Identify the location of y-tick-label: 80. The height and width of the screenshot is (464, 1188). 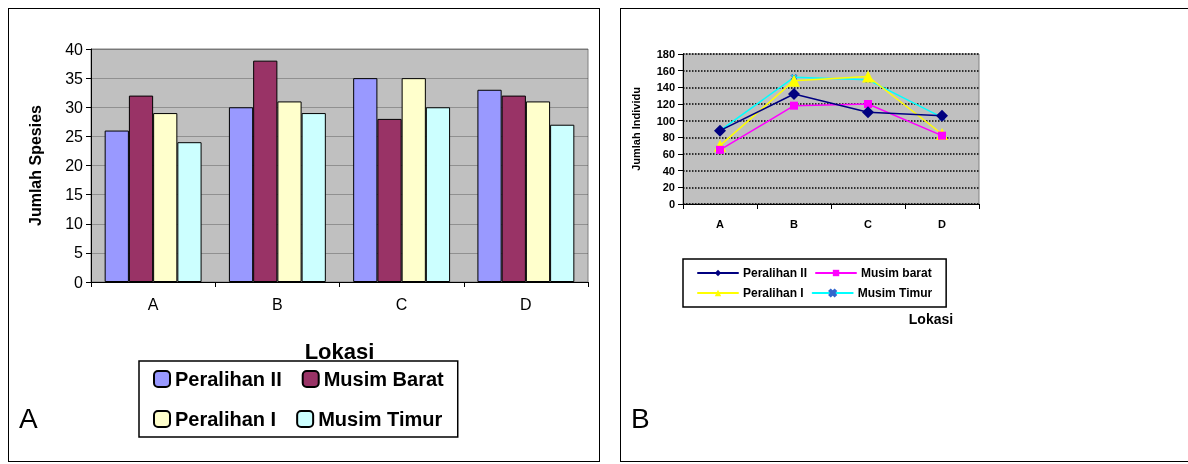
(668, 137).